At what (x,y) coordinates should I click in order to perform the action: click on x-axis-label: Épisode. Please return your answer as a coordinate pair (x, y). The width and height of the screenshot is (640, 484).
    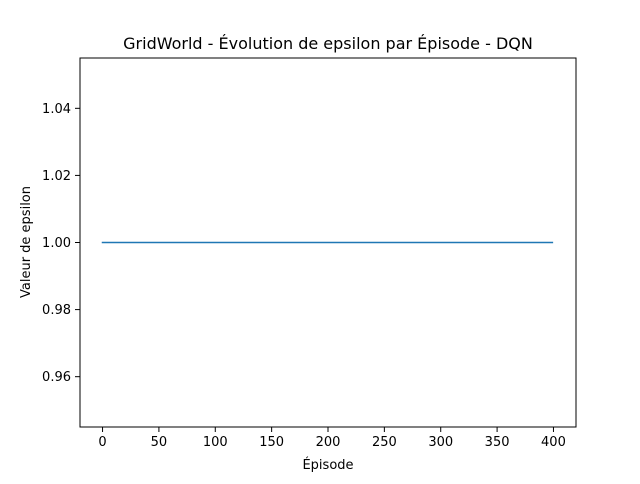
    Looking at the image, I should click on (327, 465).